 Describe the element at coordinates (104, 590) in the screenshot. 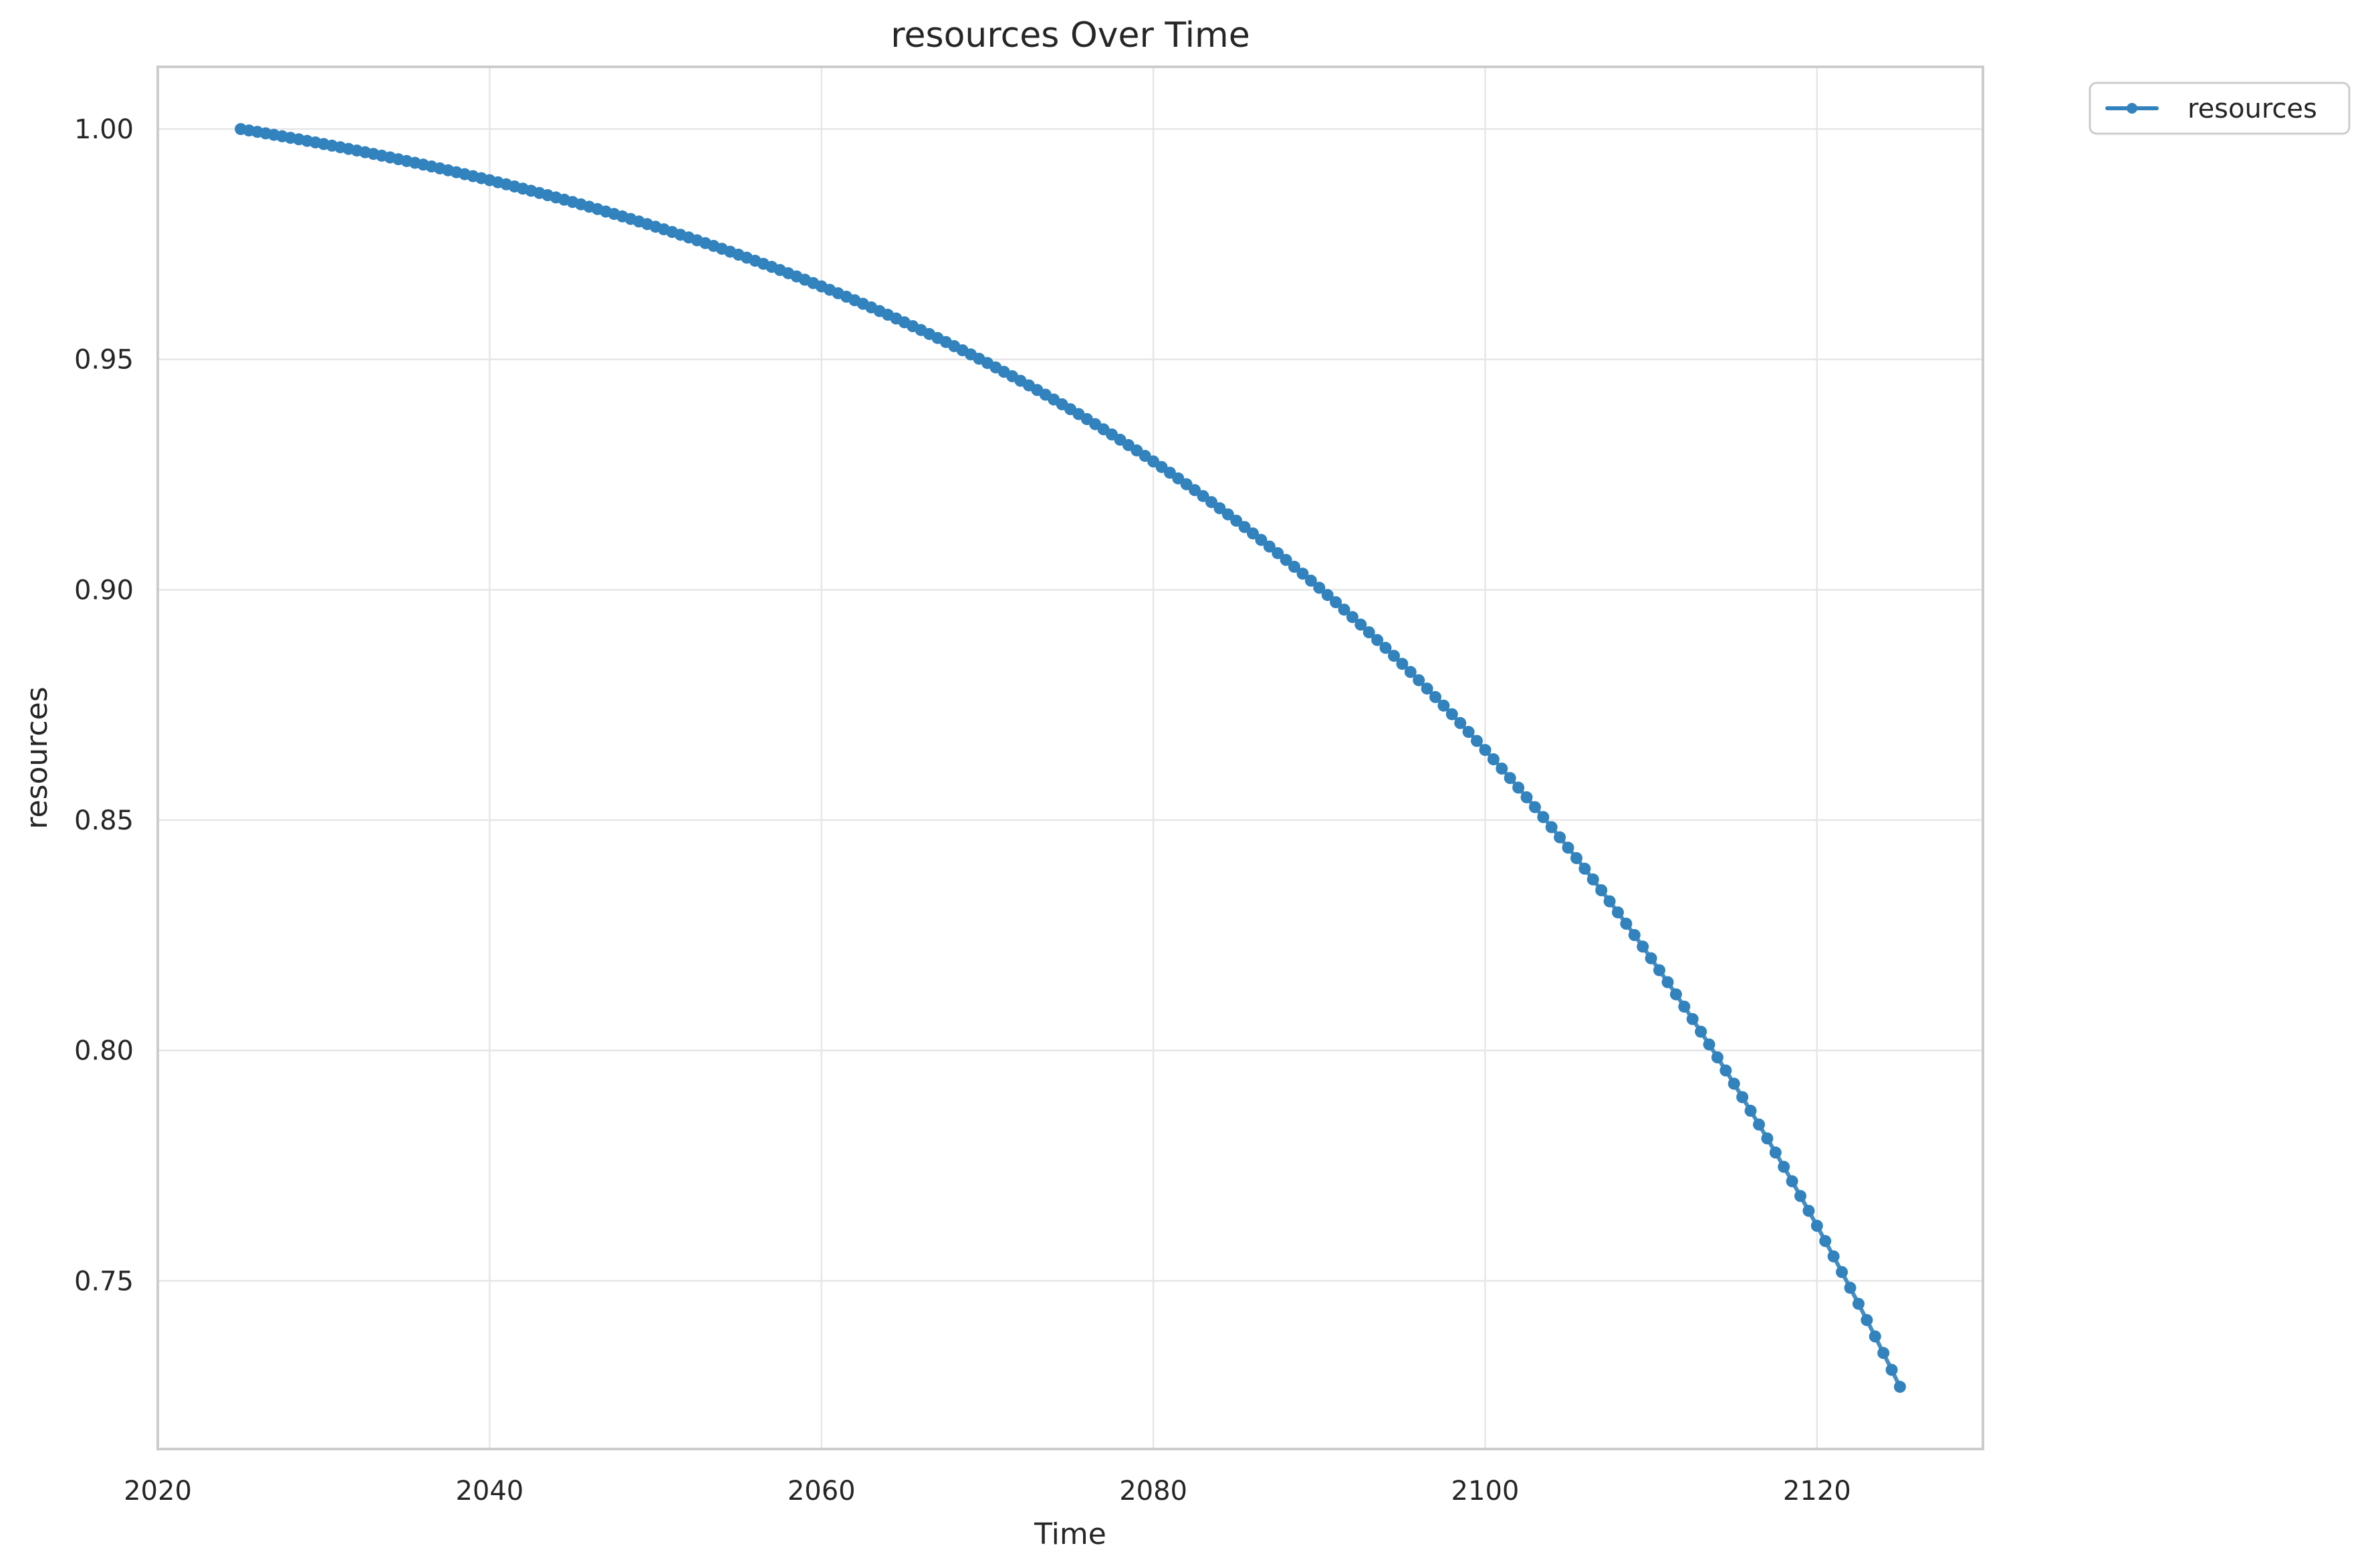

I see `y-tick-label: 0.90` at that location.